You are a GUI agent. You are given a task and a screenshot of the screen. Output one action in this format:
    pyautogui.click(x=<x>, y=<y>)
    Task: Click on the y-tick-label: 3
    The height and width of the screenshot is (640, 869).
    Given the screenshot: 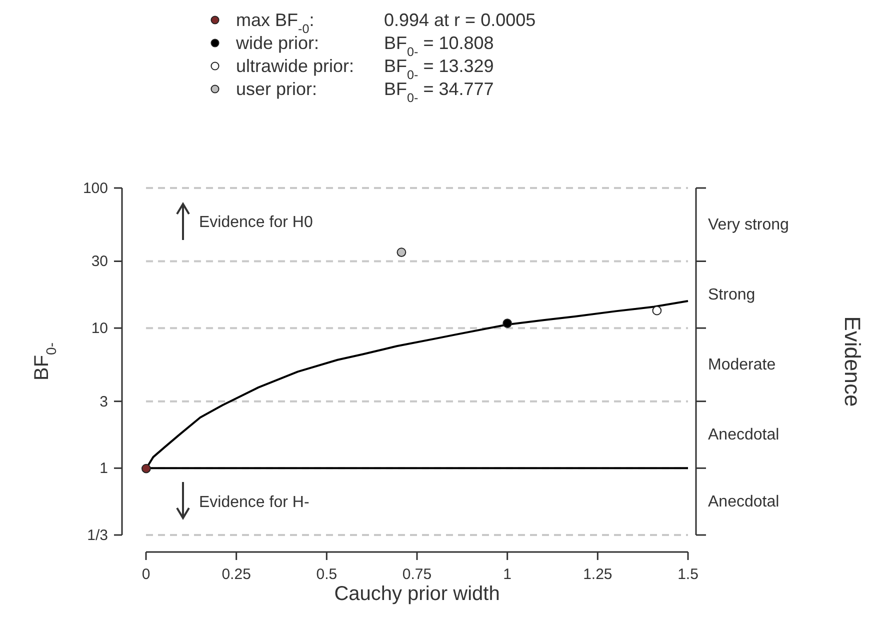 What is the action you would take?
    pyautogui.click(x=104, y=401)
    